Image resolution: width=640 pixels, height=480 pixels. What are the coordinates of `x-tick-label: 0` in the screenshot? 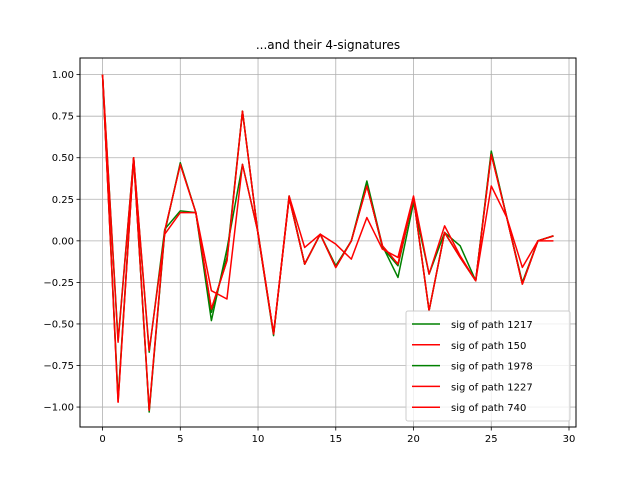 It's located at (102, 439).